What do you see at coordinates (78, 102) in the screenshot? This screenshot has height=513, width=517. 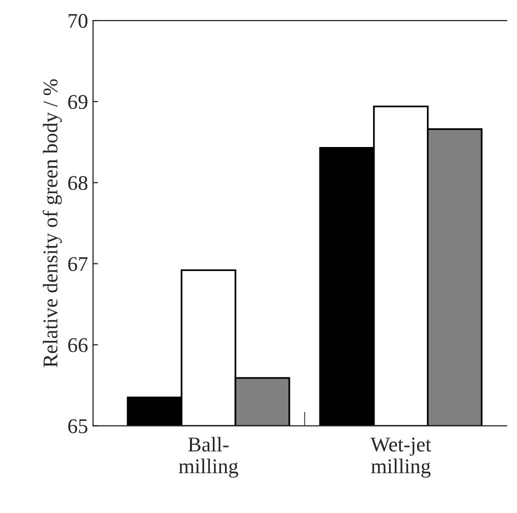 I see `y-tick-label: 69` at bounding box center [78, 102].